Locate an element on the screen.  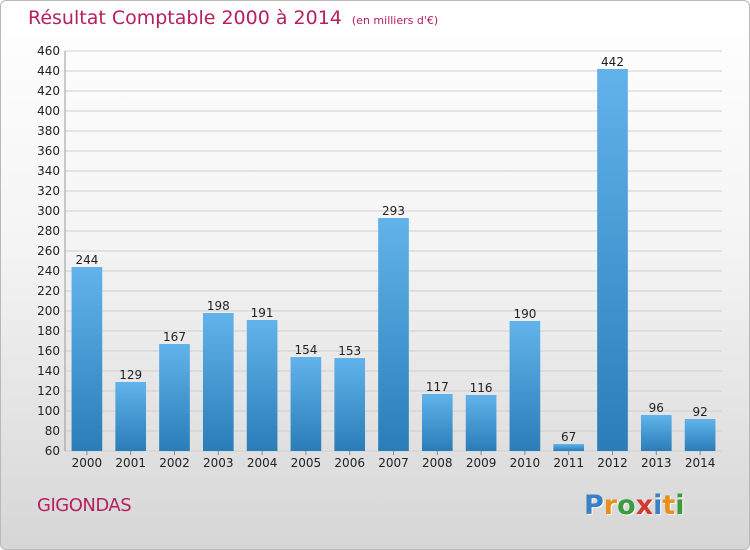
data-label: 154 is located at coordinates (305, 350).